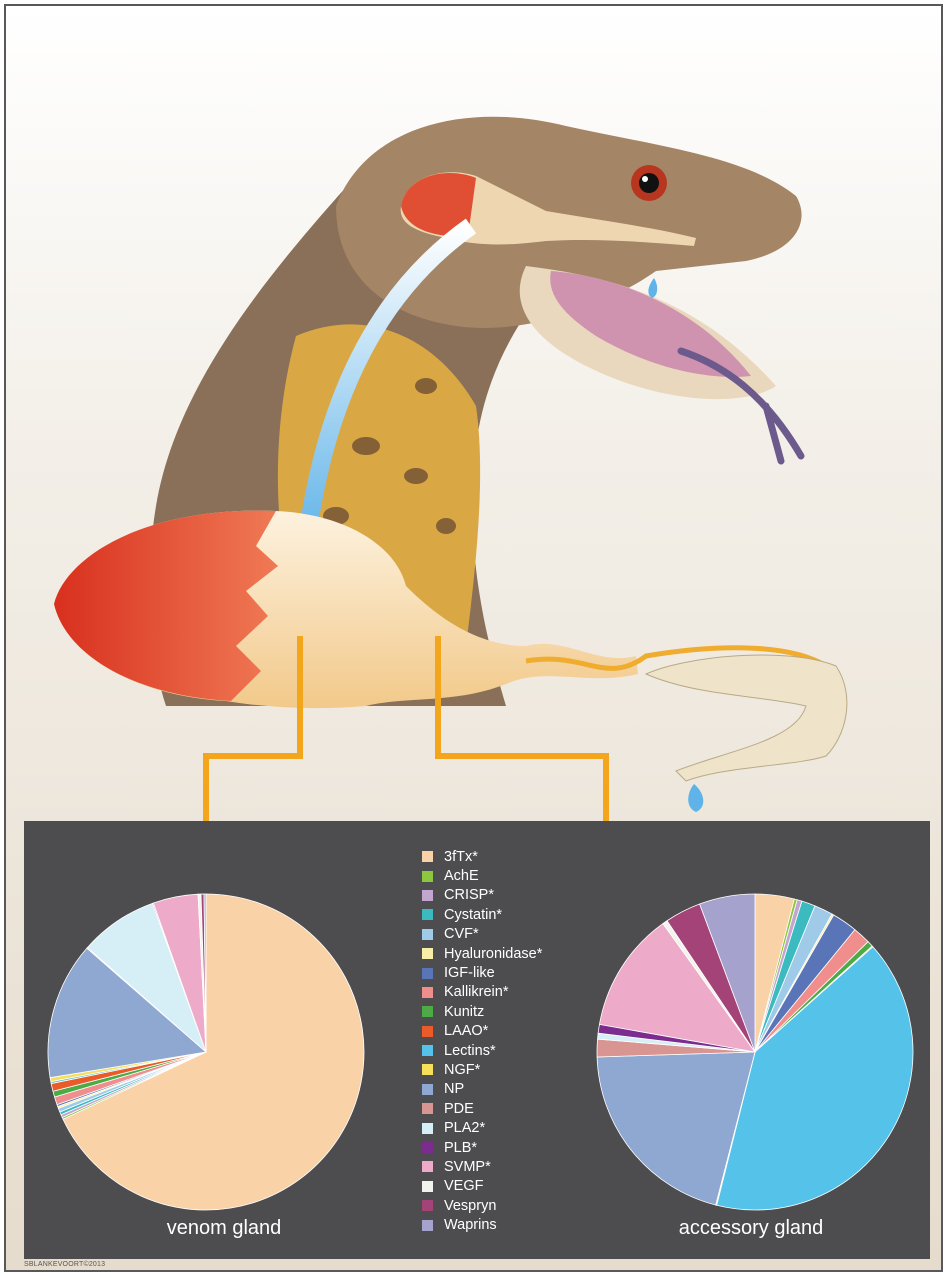 The height and width of the screenshot is (1280, 951). What do you see at coordinates (746, 718) in the screenshot?
I see `fang-maxilla` at bounding box center [746, 718].